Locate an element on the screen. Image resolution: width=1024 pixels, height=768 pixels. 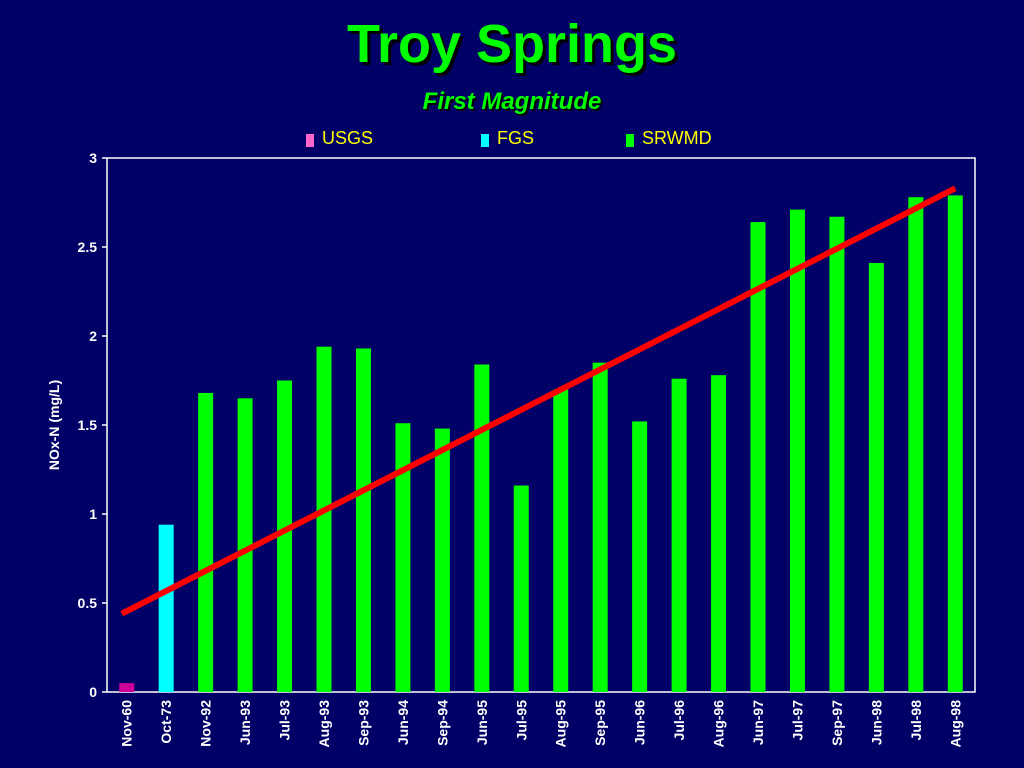
x-tick-label: Jun-94 is located at coordinates (403, 722).